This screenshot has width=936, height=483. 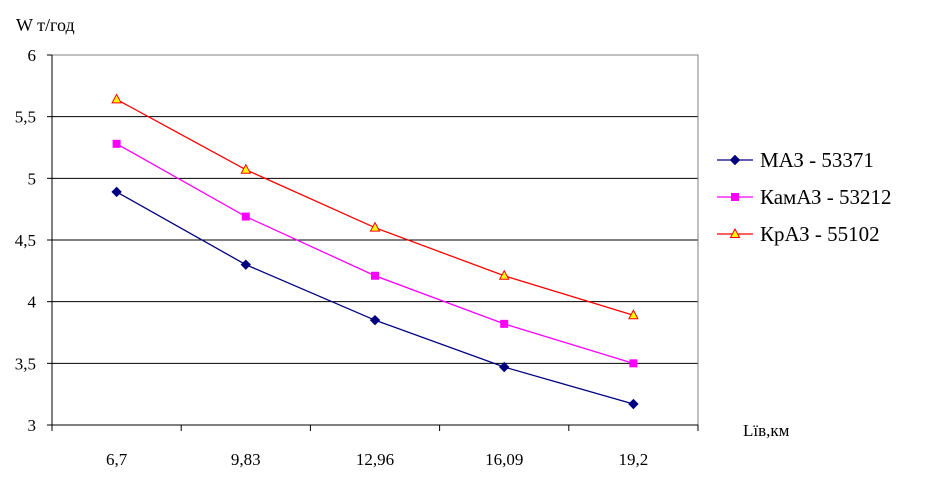 I want to click on y-axis-label: W т/год, so click(x=45, y=25).